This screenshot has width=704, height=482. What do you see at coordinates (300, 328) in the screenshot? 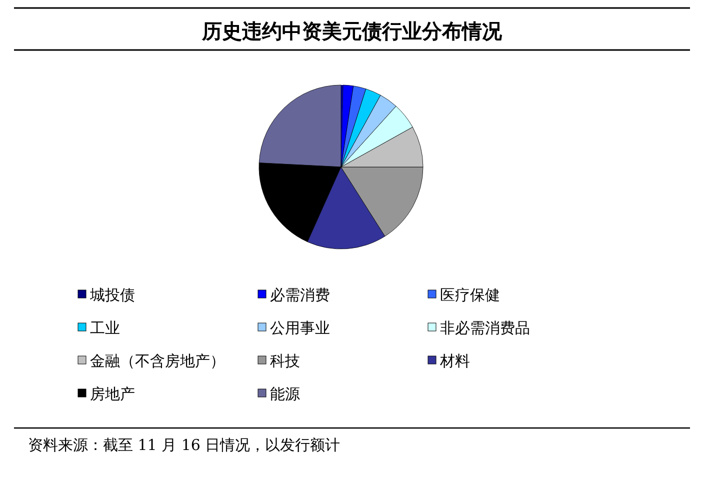
I see `legend-label: 公用事业` at bounding box center [300, 328].